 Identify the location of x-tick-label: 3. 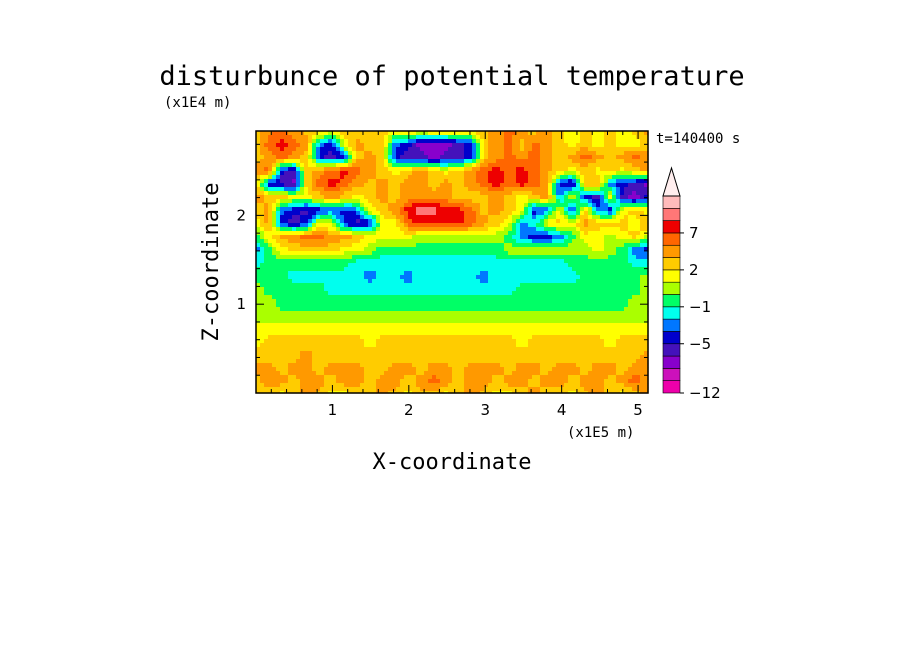
(485, 410).